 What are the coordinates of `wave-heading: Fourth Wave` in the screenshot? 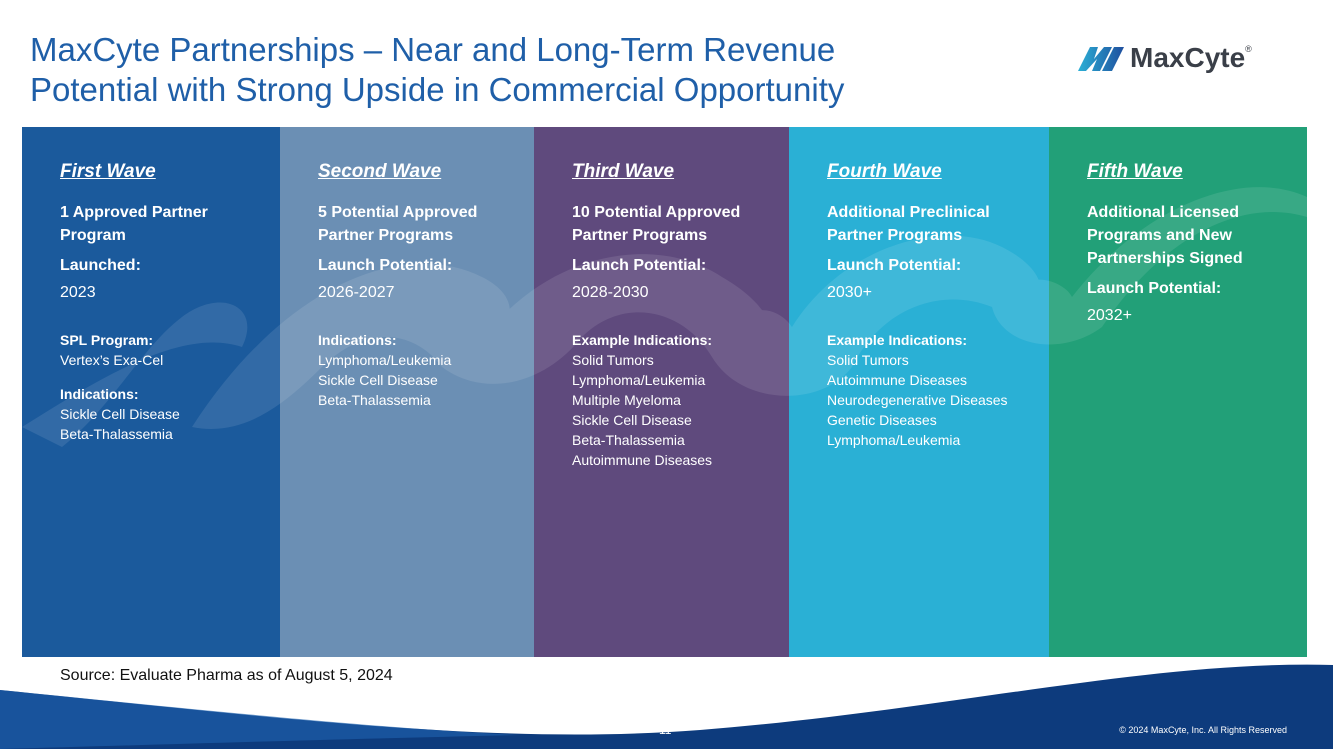 It's located at (884, 171).